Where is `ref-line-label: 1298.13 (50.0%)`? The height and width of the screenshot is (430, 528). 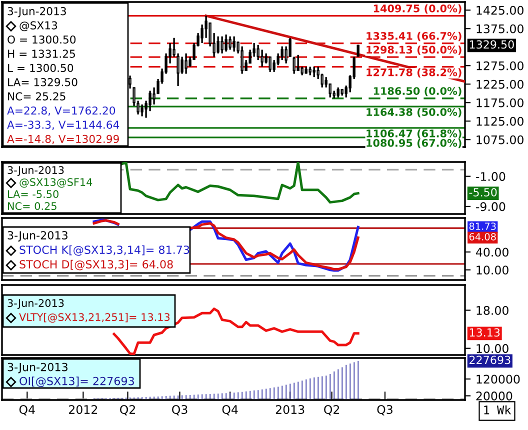 ref-line-label: 1298.13 (50.0%) is located at coordinates (414, 50).